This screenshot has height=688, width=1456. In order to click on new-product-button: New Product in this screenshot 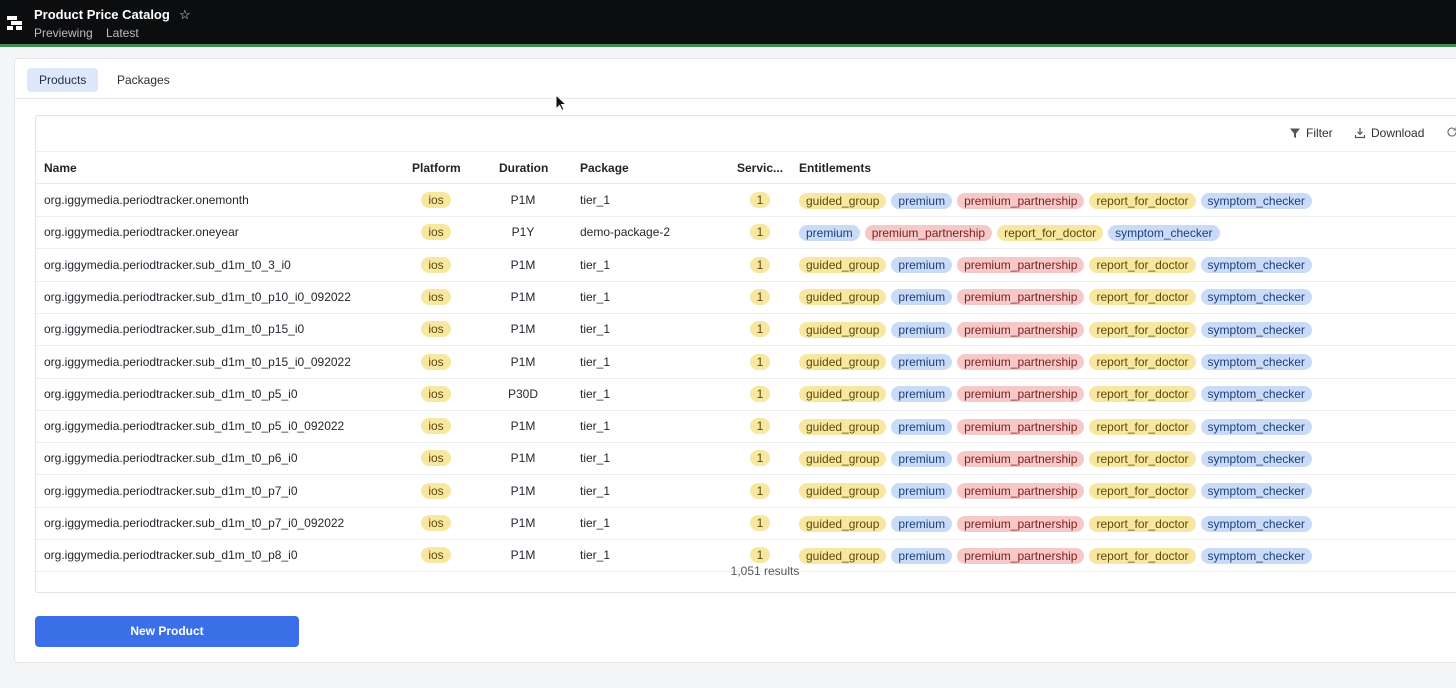, I will do `click(167, 631)`.